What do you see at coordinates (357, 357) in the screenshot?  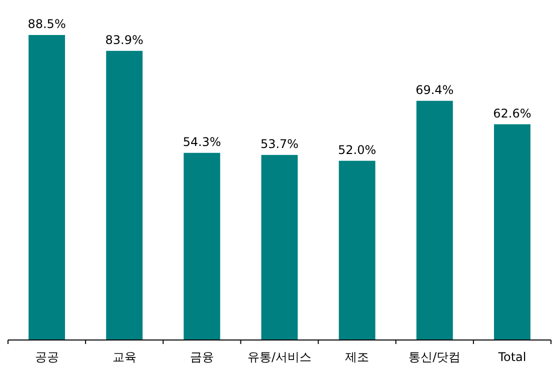 I see `x-tick-label: 제조` at bounding box center [357, 357].